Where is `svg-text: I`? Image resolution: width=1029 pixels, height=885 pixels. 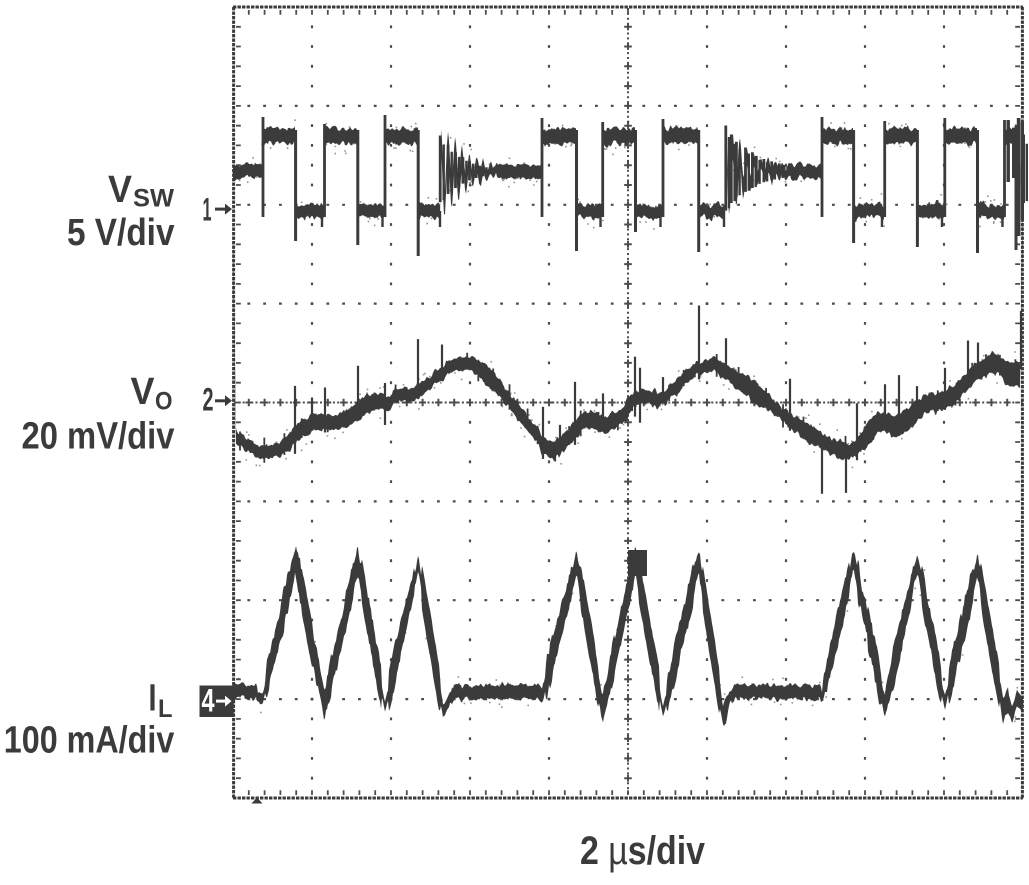 svg-text: I is located at coordinates (153, 699).